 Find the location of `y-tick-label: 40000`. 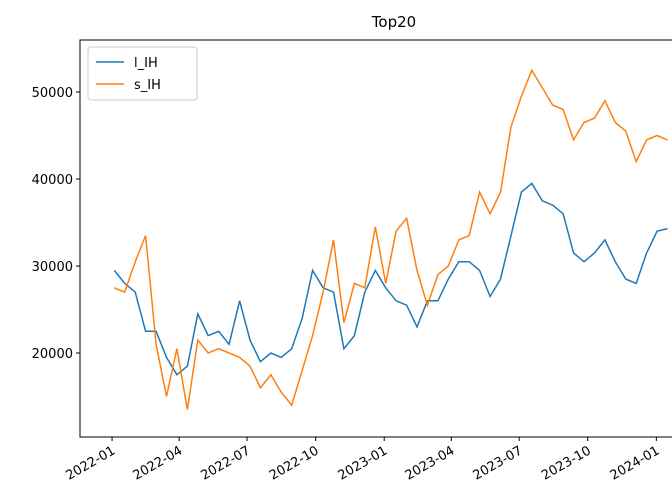

y-tick-label: 40000 is located at coordinates (52, 180).